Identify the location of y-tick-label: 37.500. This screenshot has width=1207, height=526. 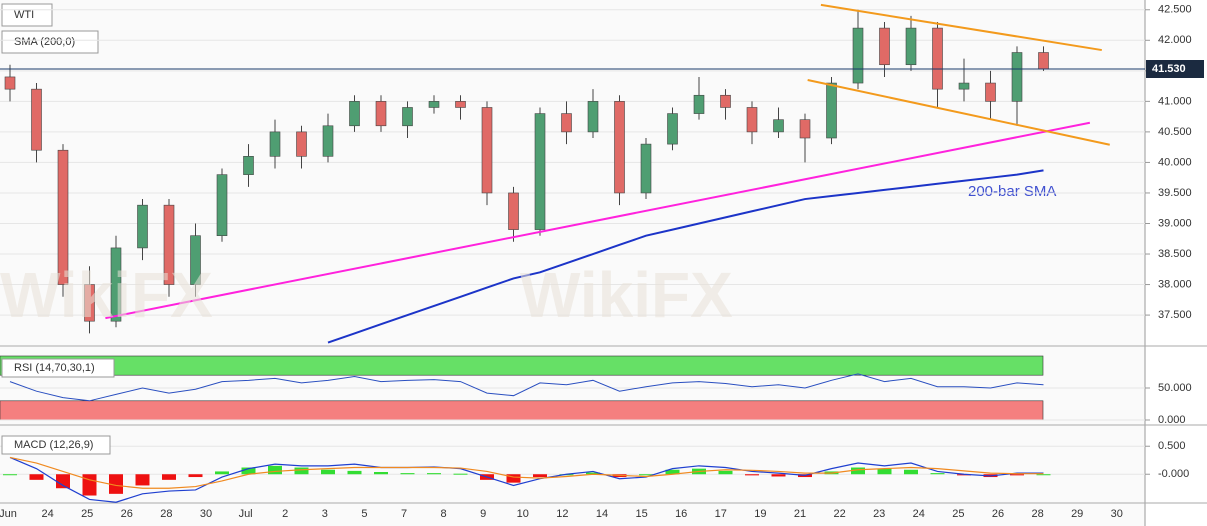
(1175, 315).